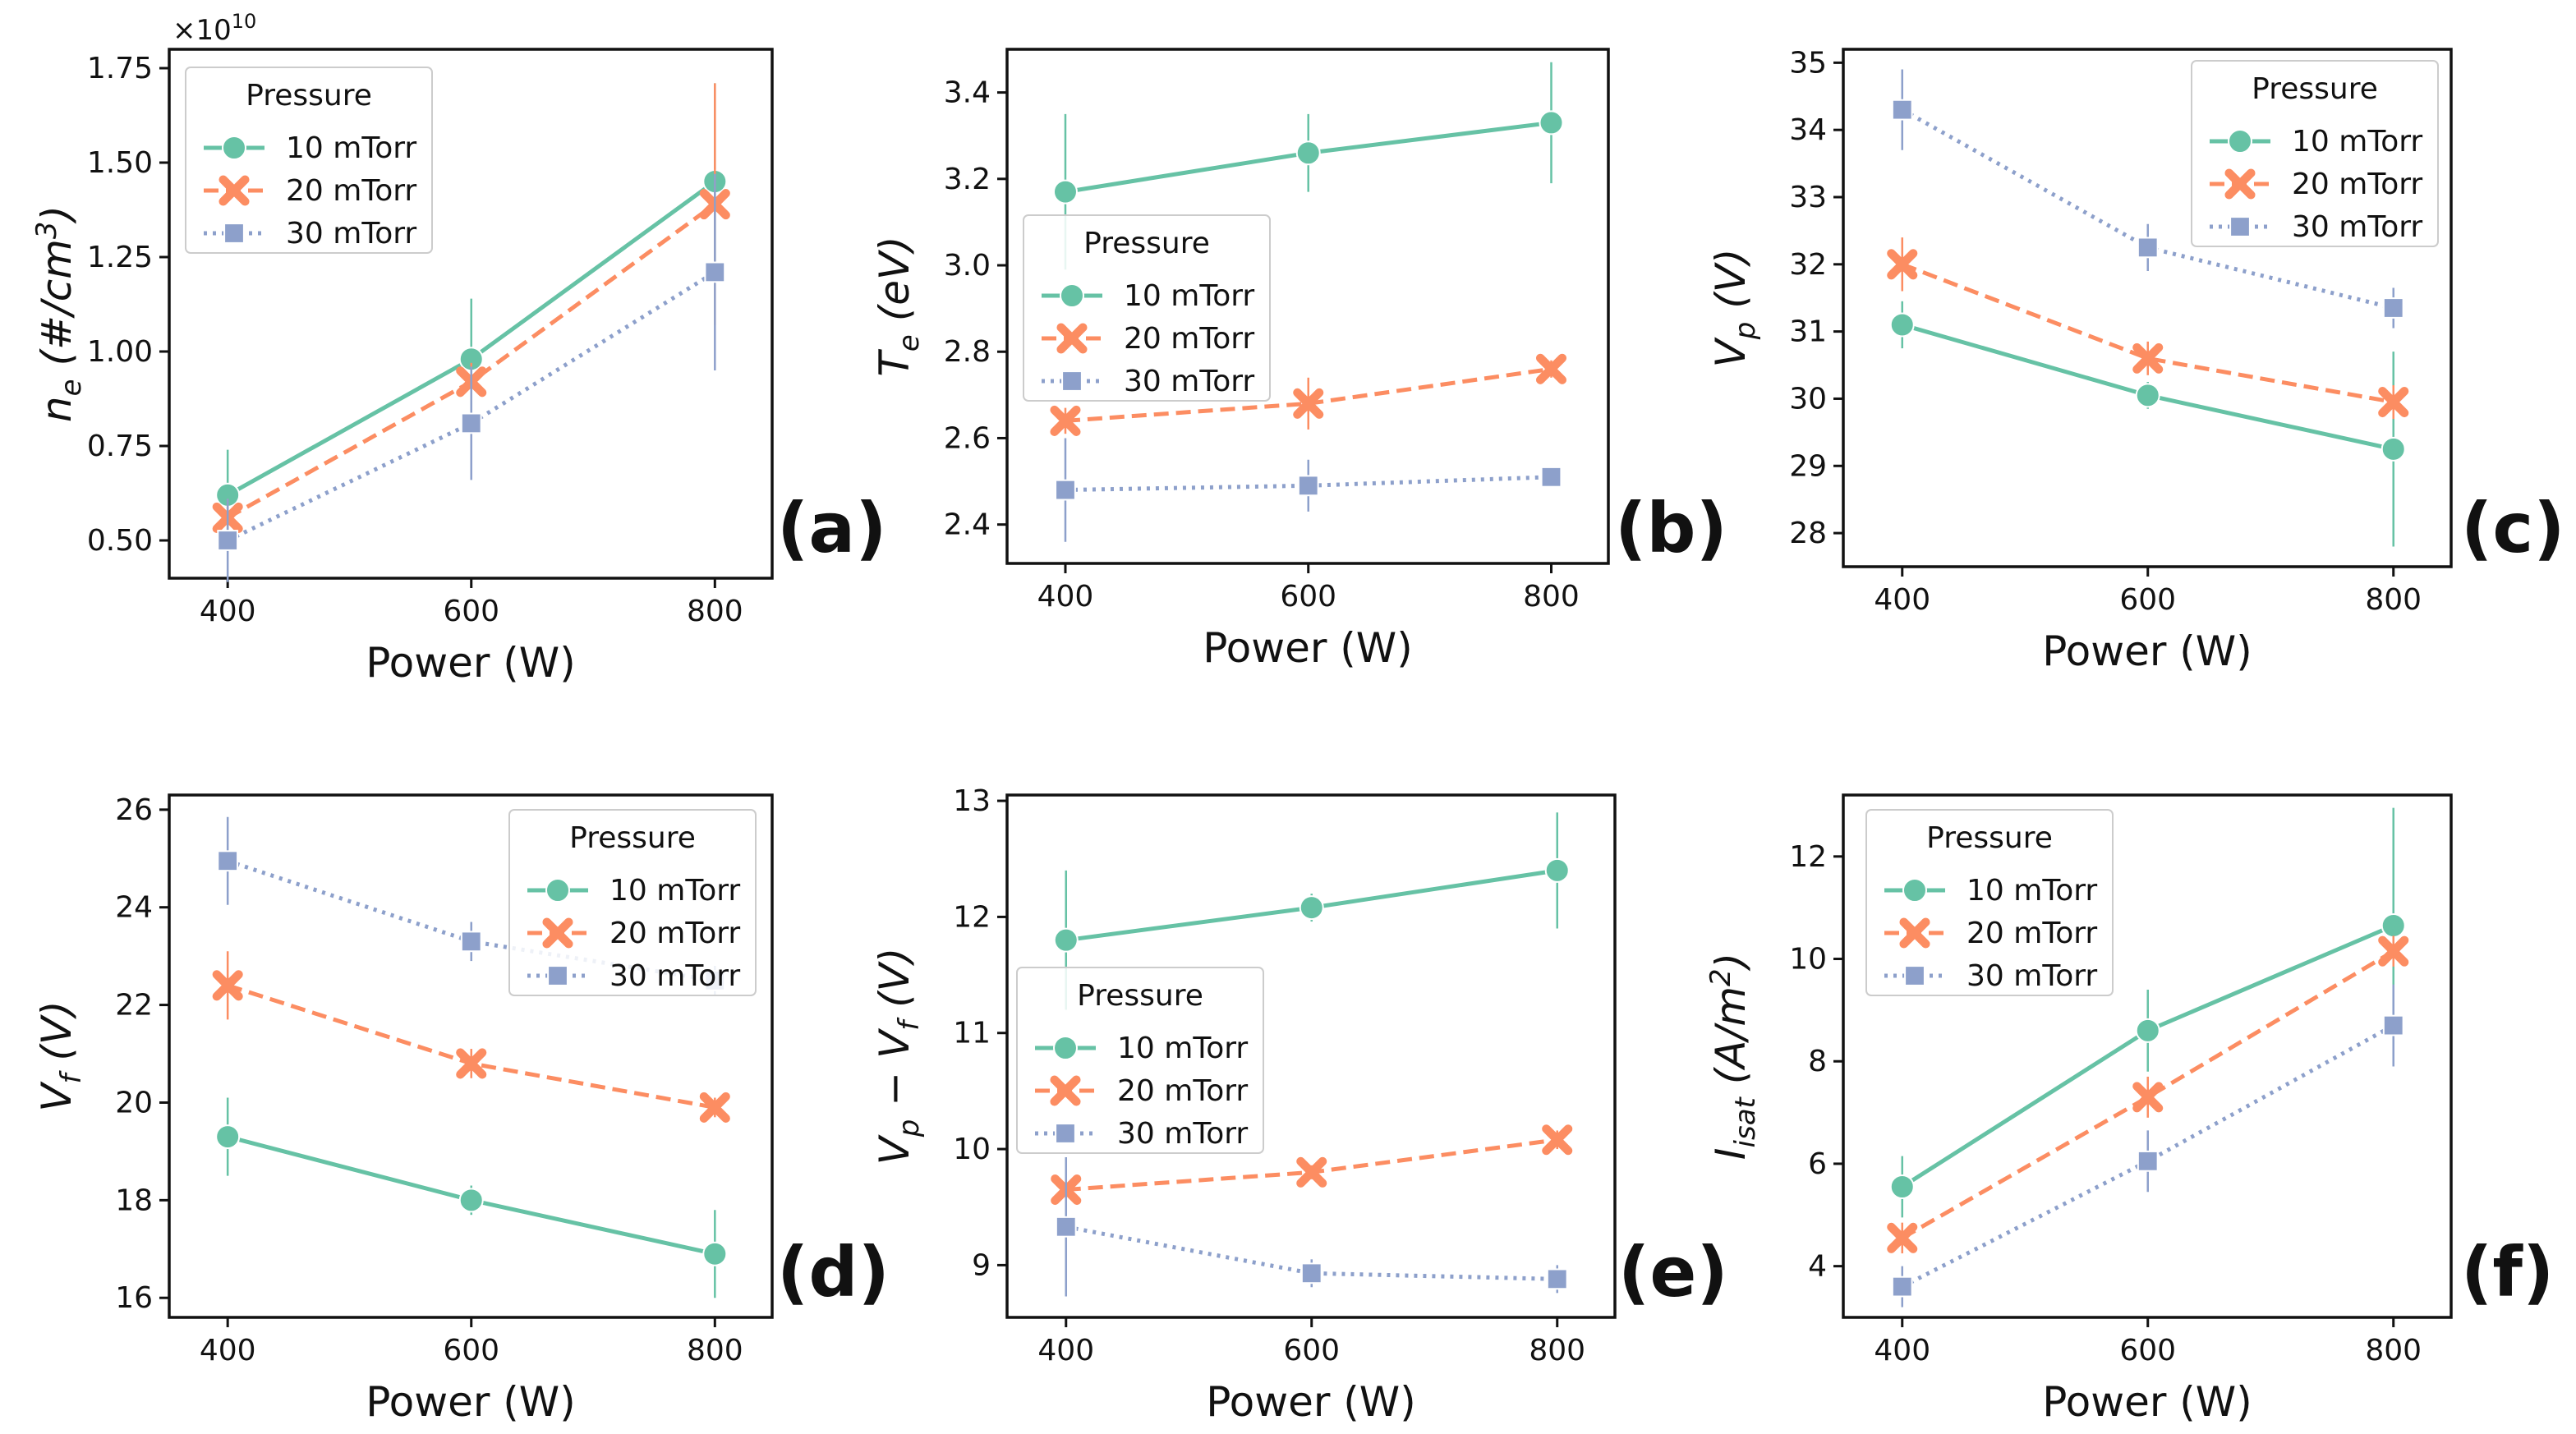  I want to click on y-tick-label: 22, so click(134, 1006).